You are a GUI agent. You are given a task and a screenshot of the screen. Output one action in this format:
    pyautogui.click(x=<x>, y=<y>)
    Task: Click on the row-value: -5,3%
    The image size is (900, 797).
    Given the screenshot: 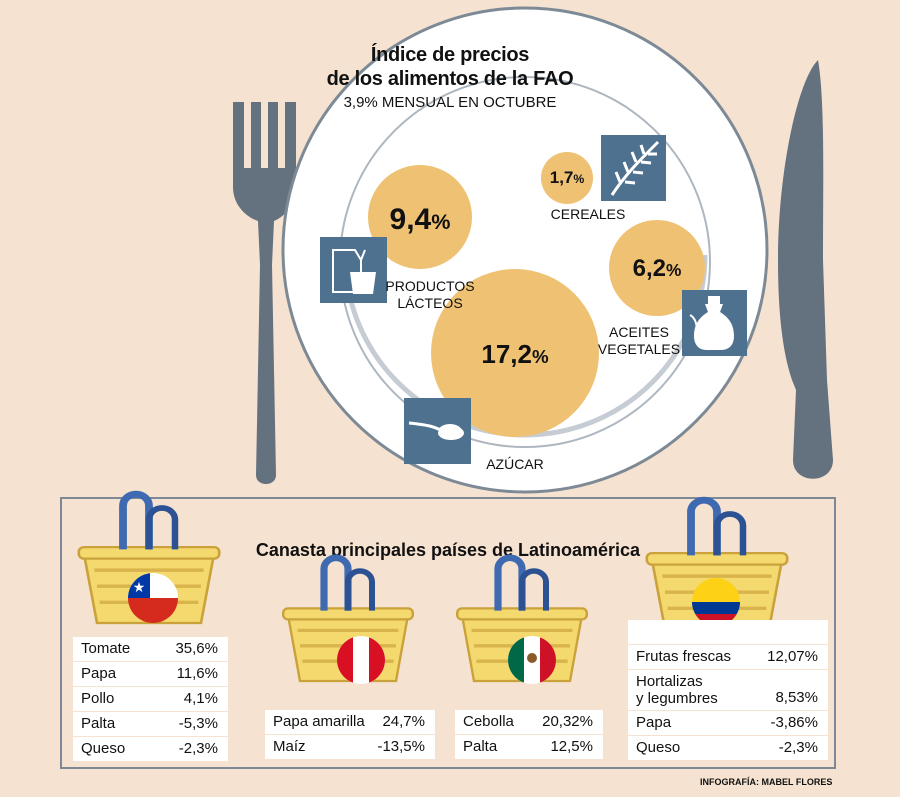 What is the action you would take?
    pyautogui.click(x=198, y=723)
    